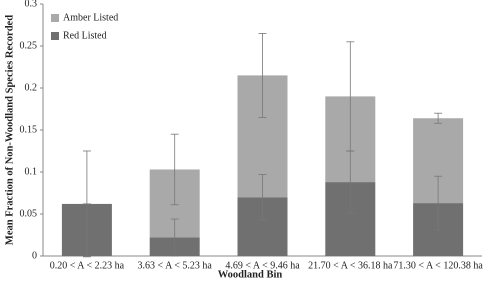 The image size is (500, 286). What do you see at coordinates (438, 265) in the screenshot?
I see `x-tick-label: 71.30 < A < 120.38 ha` at bounding box center [438, 265].